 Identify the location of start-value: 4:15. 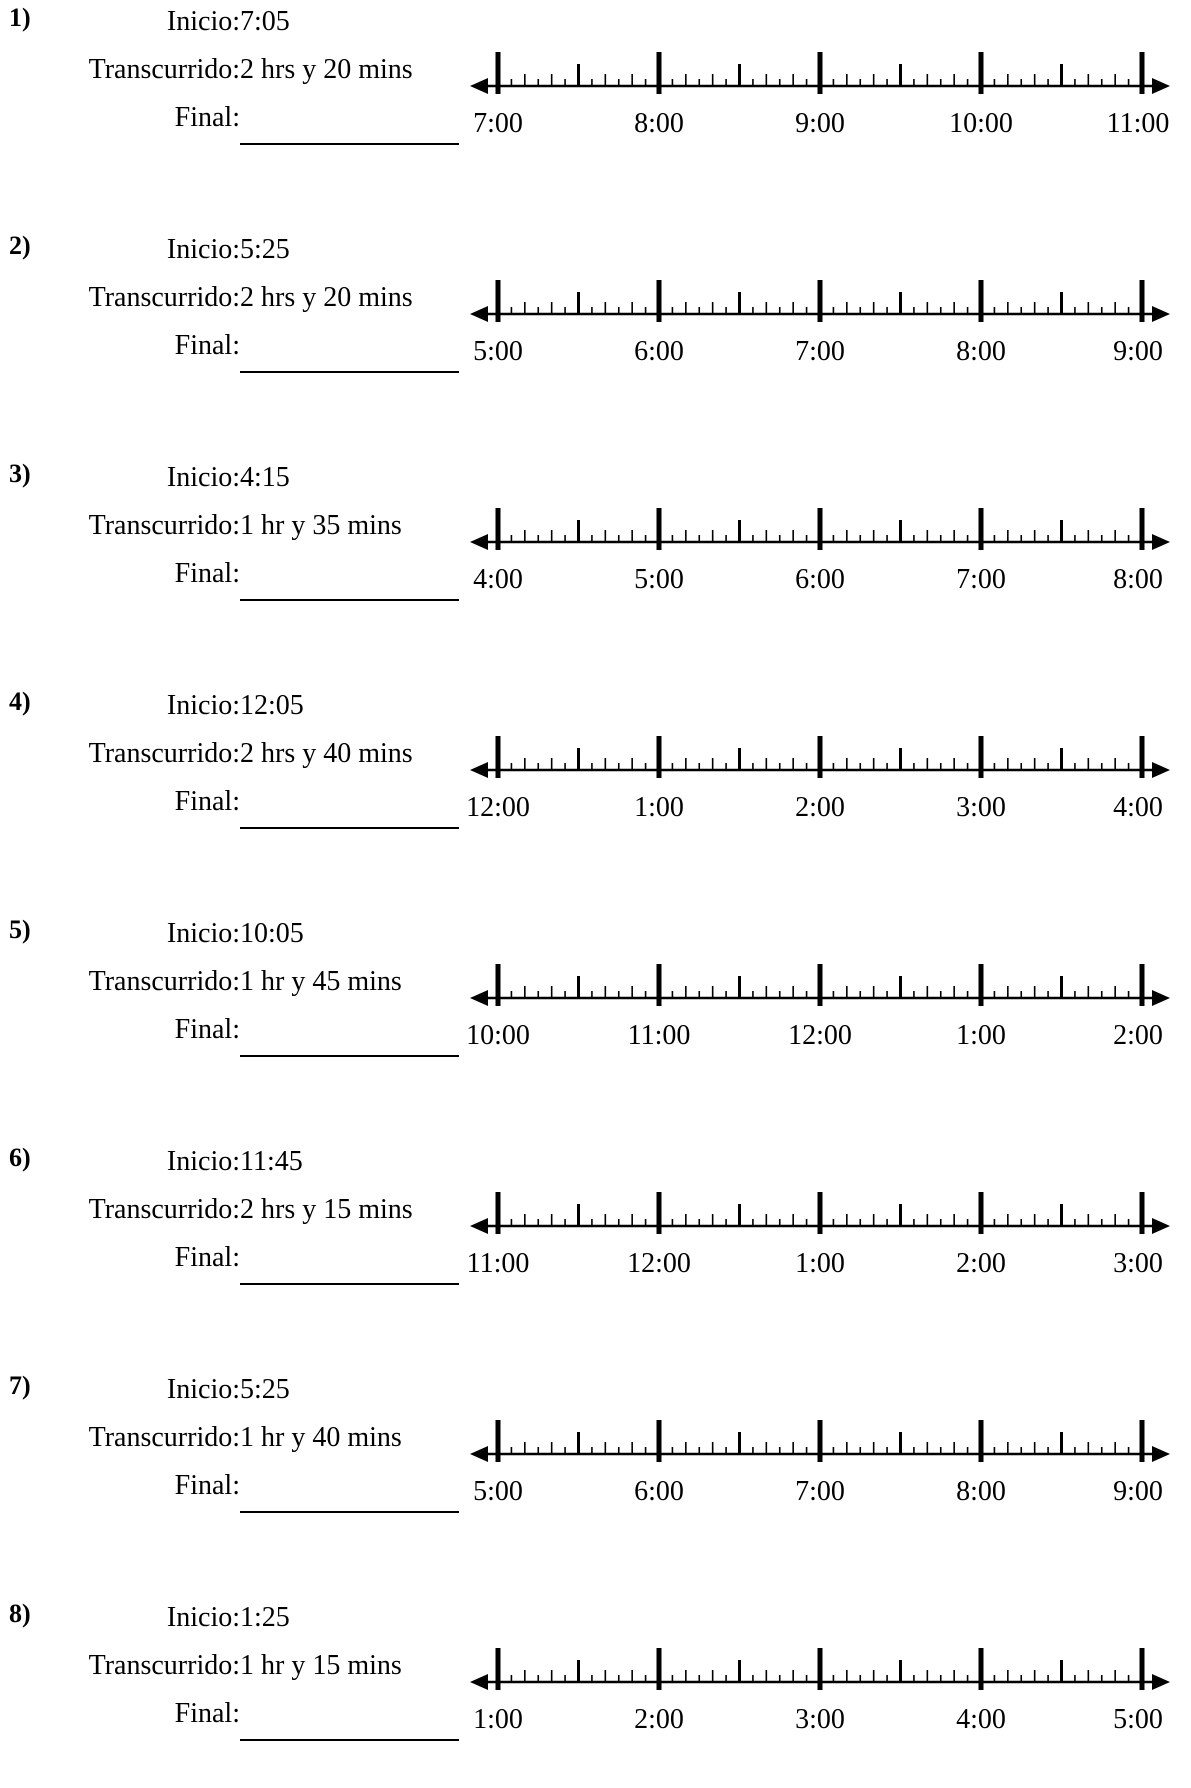
(265, 477).